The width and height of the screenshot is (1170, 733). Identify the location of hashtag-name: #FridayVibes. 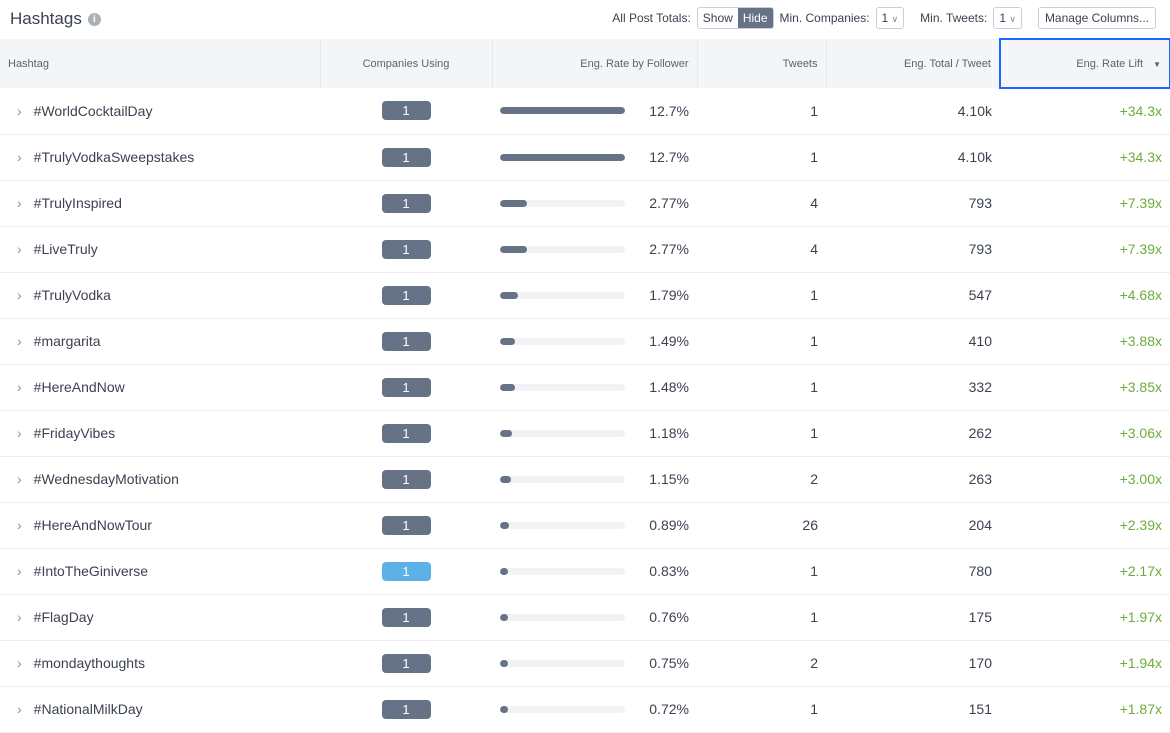
(74, 433).